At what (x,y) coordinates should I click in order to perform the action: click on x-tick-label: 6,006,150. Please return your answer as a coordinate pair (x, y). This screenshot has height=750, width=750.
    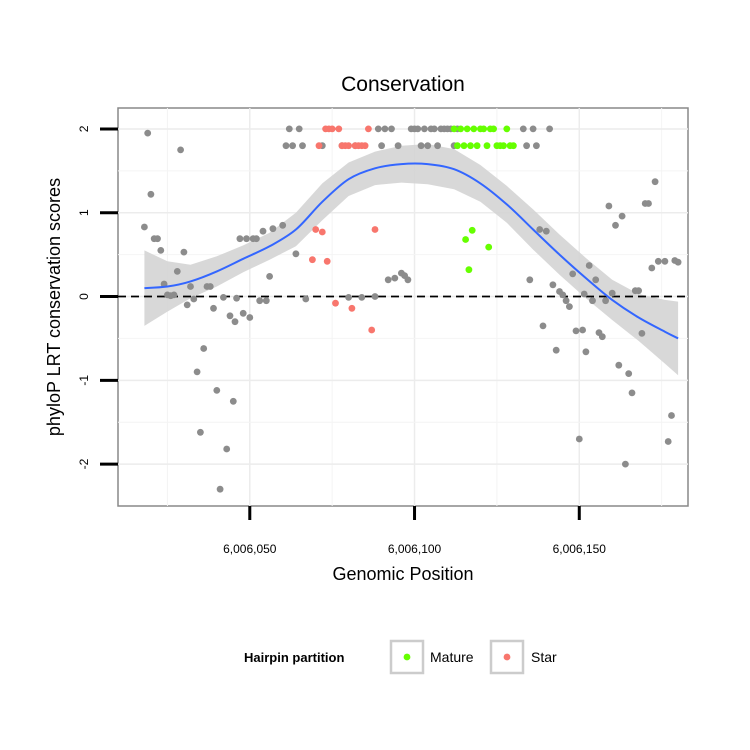
    Looking at the image, I should click on (580, 549).